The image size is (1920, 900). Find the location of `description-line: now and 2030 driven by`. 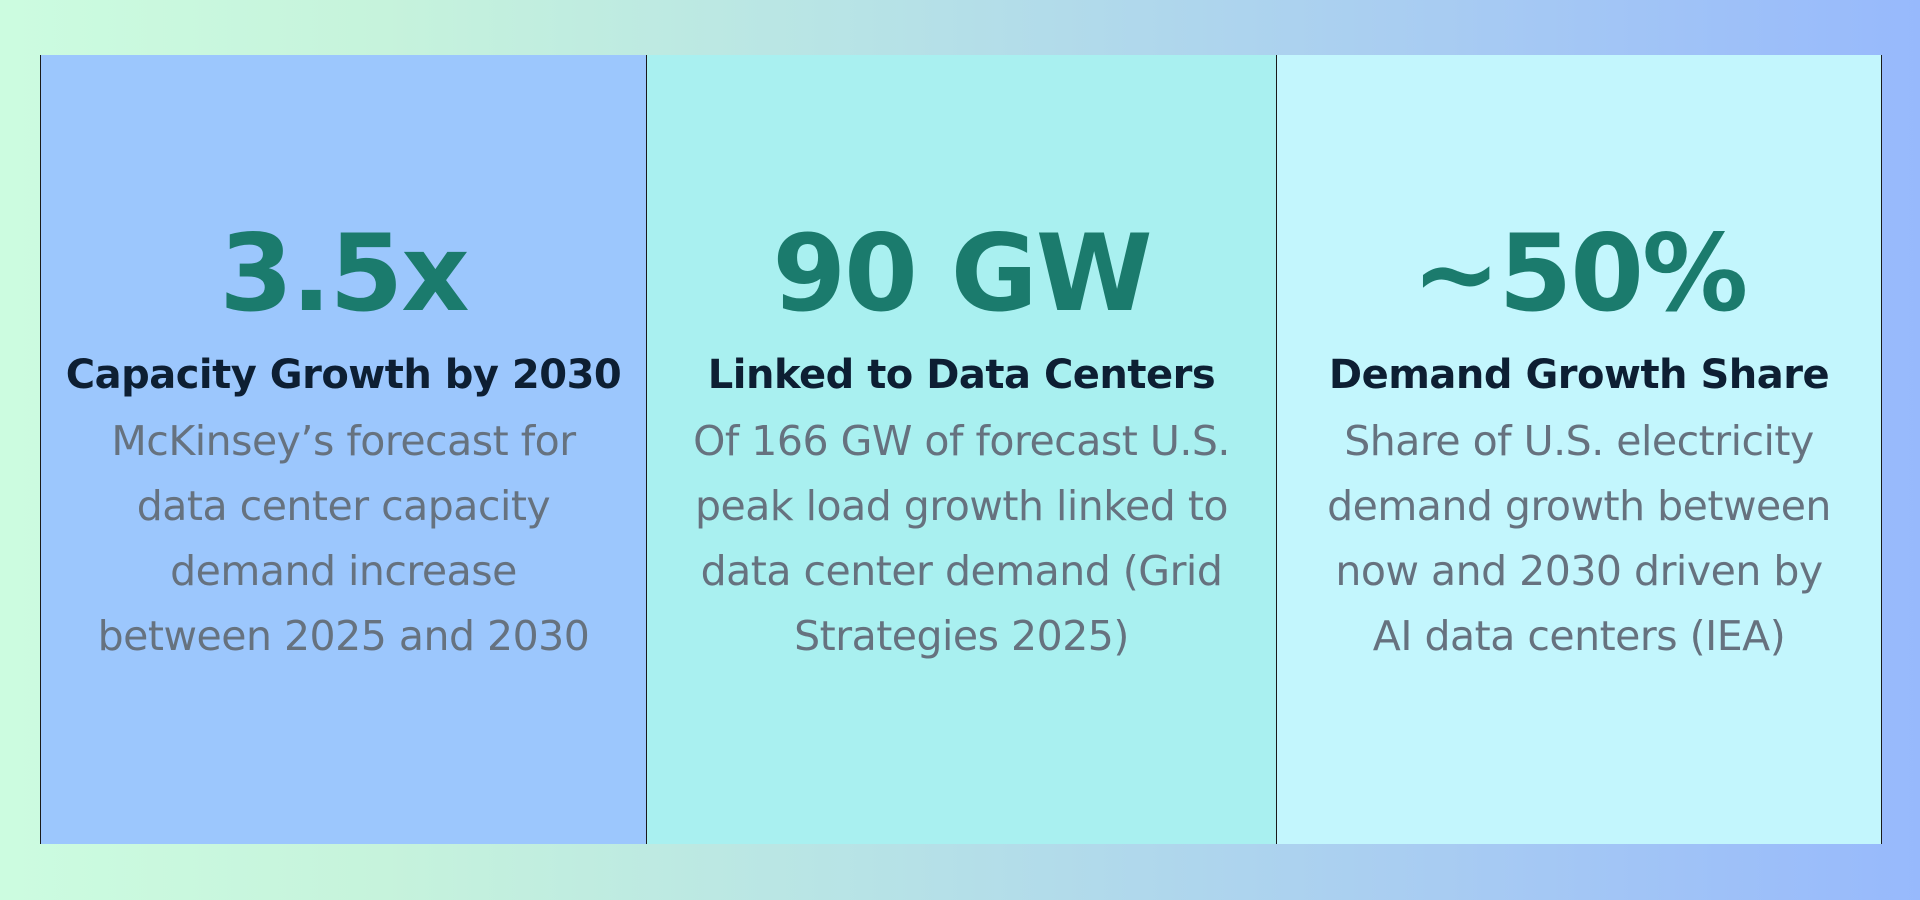

description-line: now and 2030 driven by is located at coordinates (1579, 571).